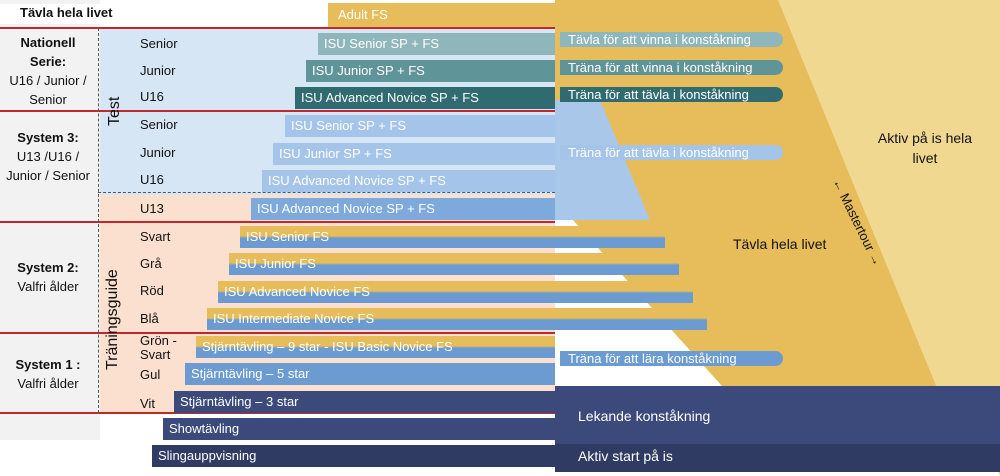  What do you see at coordinates (207, 455) in the screenshot?
I see `training-bar: Slingauppvisning` at bounding box center [207, 455].